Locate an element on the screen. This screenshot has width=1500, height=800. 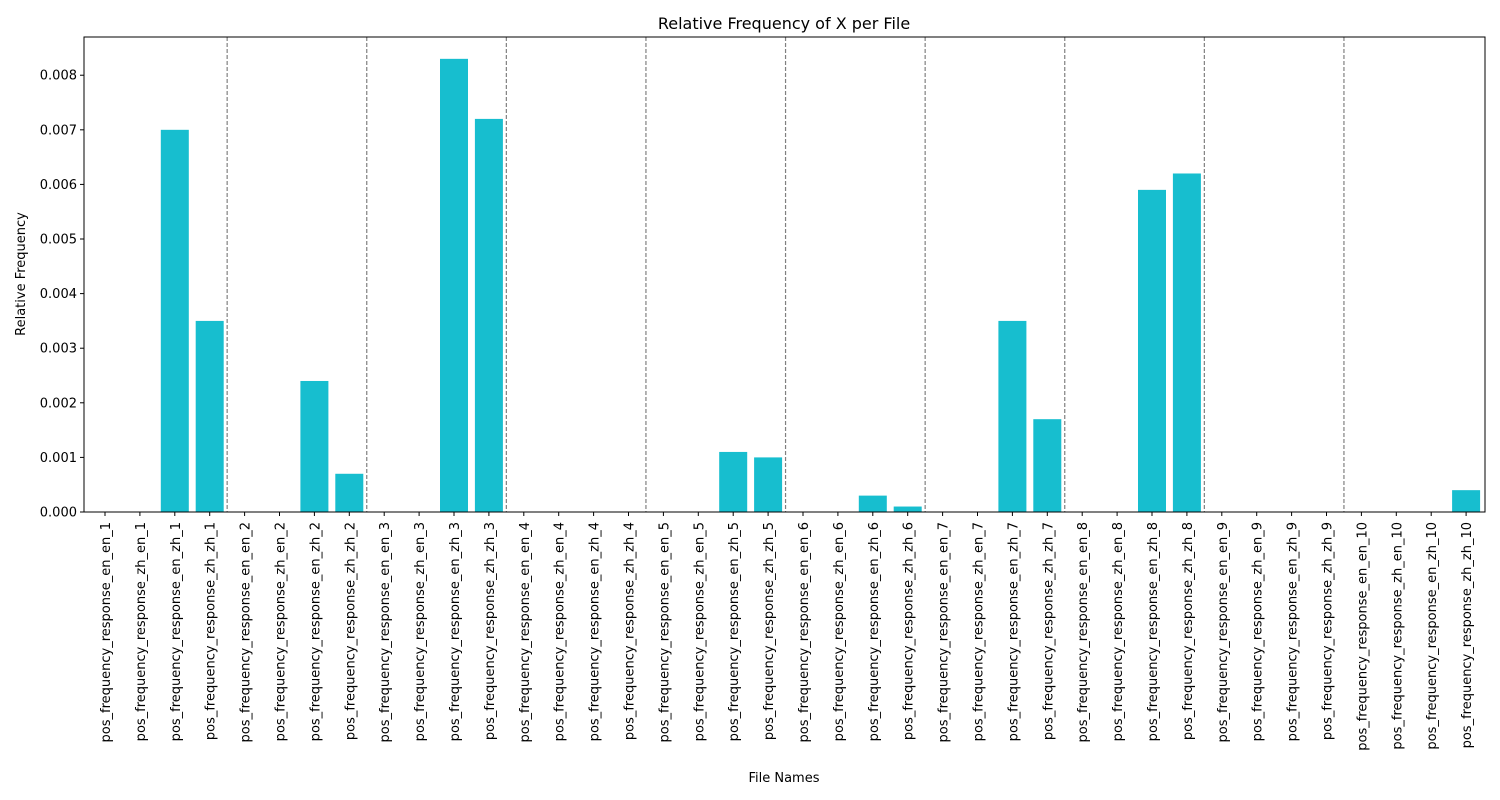
x-tick-label: pos_frequency_response_en_en_8 is located at coordinates (1083, 632).